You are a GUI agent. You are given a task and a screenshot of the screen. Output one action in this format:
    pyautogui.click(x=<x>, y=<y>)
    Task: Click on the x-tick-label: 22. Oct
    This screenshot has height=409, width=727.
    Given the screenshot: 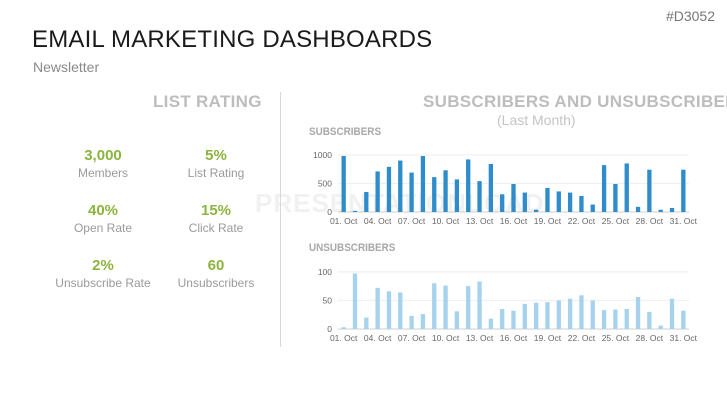 What is the action you would take?
    pyautogui.click(x=582, y=221)
    